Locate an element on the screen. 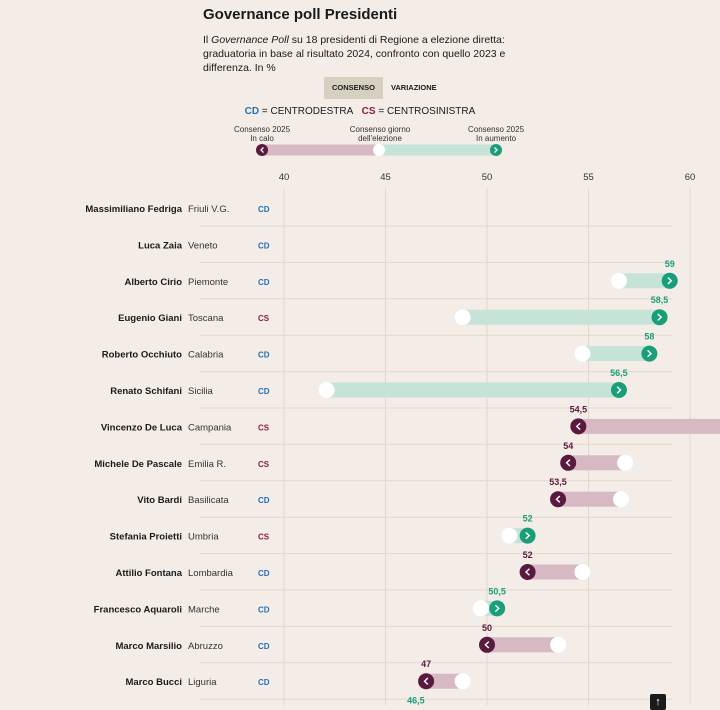  x-tick-labels: 4045505560657075 is located at coordinates (487, 177).